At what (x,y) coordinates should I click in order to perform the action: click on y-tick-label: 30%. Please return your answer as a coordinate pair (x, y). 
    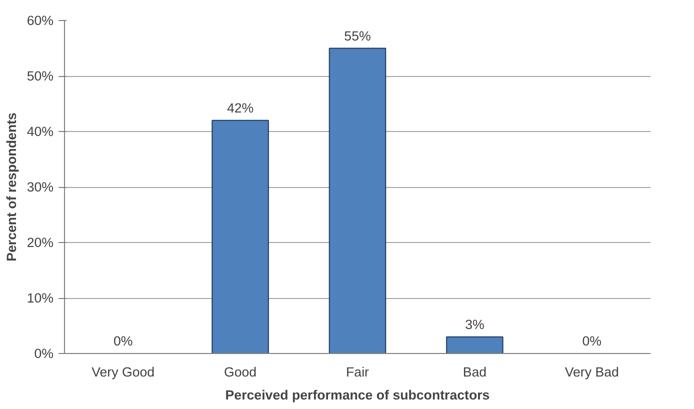
    Looking at the image, I should click on (40, 187).